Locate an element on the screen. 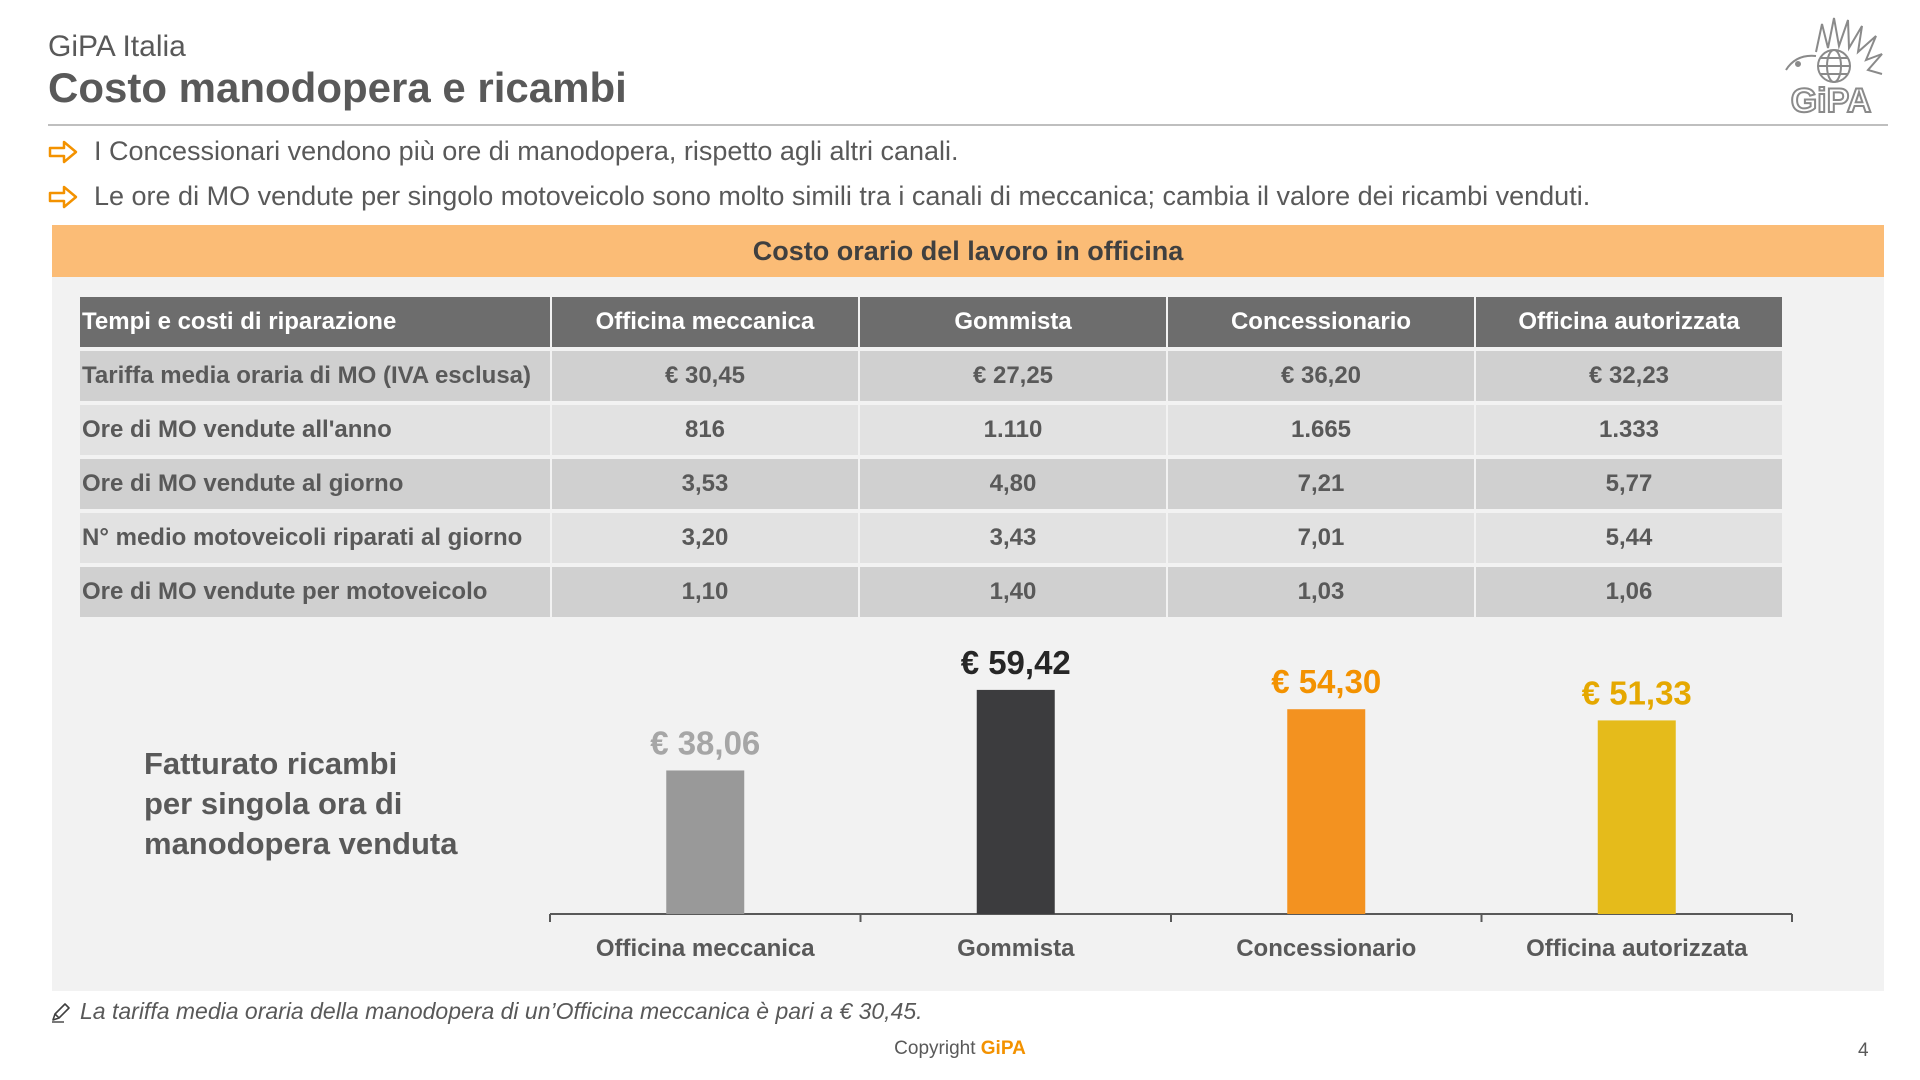 The image size is (1920, 1080). table-header-cell: Concessionario is located at coordinates (1321, 322).